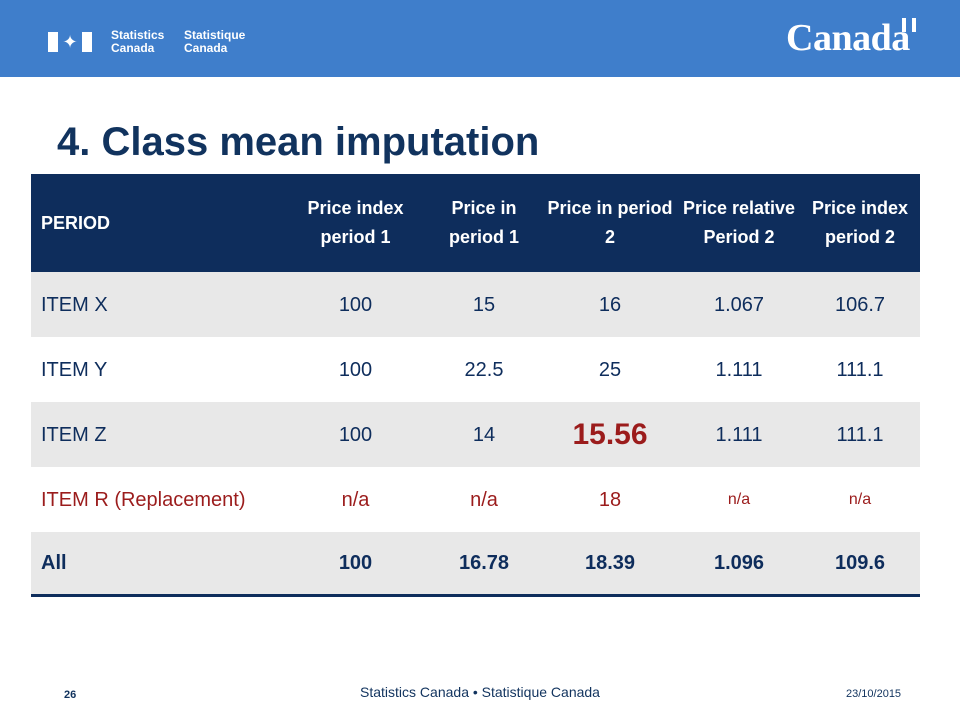  Describe the element at coordinates (484, 434) in the screenshot. I see `table-cell: 14` at that location.